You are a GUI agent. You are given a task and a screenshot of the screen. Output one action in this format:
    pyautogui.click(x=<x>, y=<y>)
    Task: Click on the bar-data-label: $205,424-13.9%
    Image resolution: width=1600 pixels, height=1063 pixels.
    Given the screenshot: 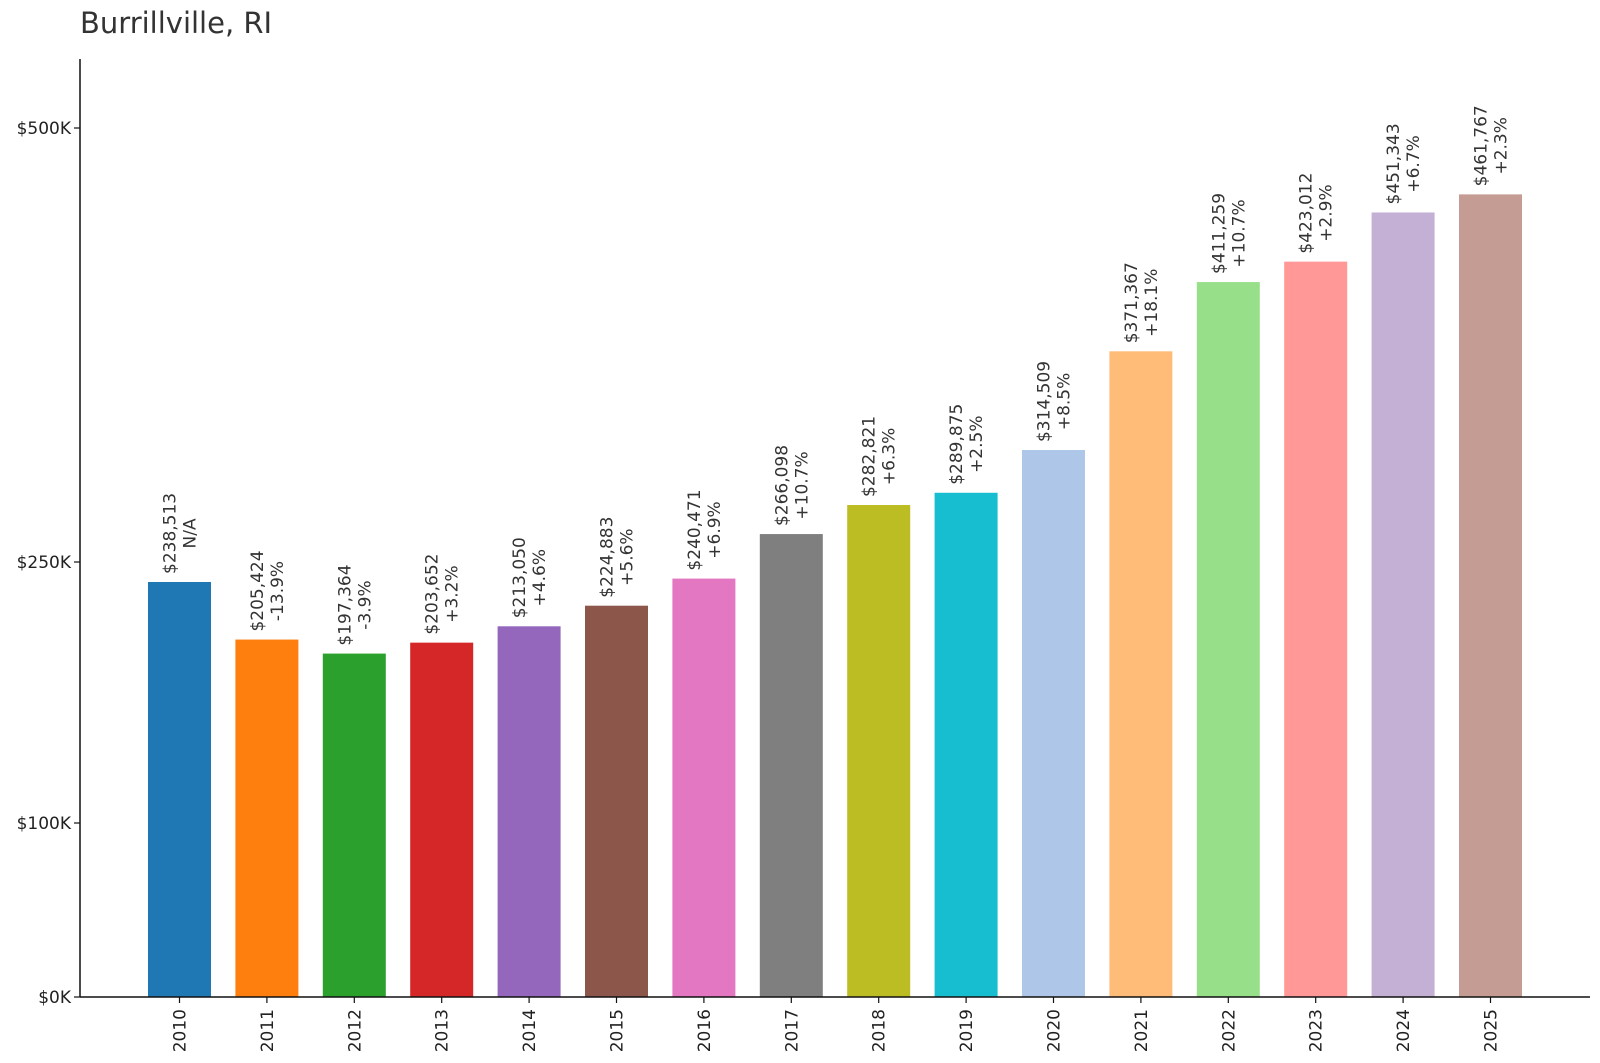 What is the action you would take?
    pyautogui.click(x=268, y=590)
    